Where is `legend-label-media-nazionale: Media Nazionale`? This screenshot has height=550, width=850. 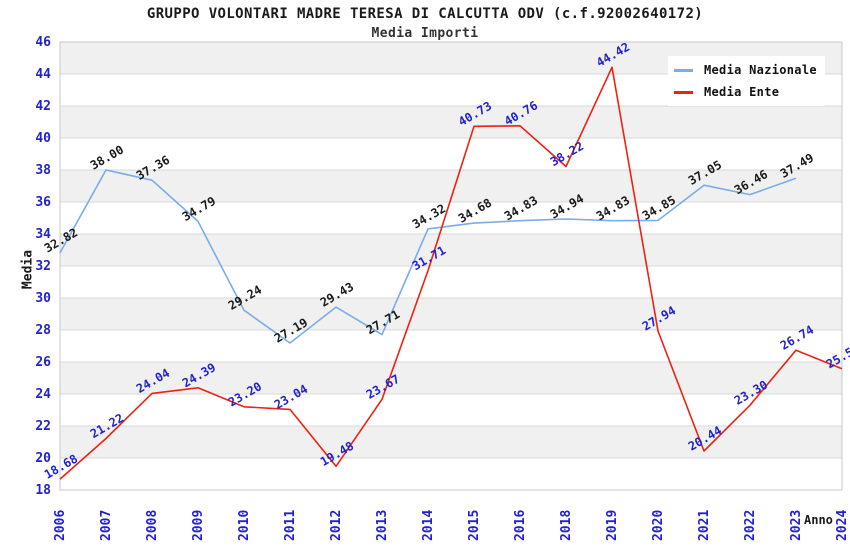
legend-label-media-nazionale: Media Nazionale is located at coordinates (760, 70).